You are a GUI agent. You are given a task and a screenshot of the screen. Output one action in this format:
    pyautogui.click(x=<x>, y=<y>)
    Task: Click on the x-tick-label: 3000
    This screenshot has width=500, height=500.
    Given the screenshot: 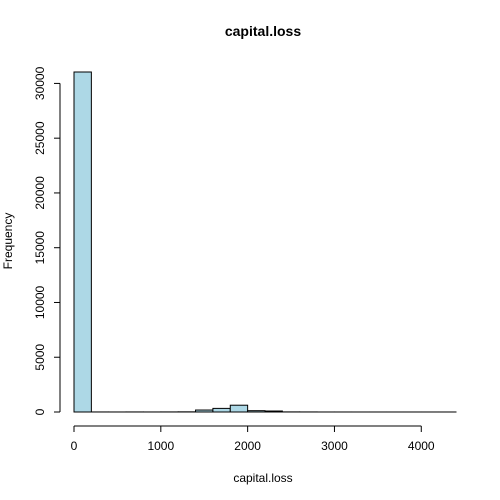 What is the action you would take?
    pyautogui.click(x=334, y=446)
    